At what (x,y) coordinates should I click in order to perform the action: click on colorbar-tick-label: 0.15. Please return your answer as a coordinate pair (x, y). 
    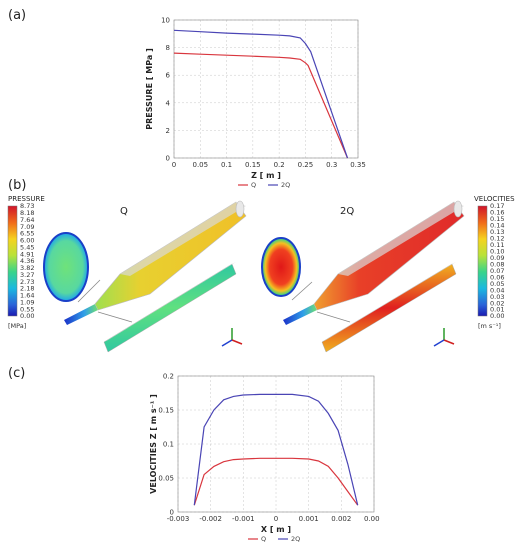
    Looking at the image, I should click on (497, 219).